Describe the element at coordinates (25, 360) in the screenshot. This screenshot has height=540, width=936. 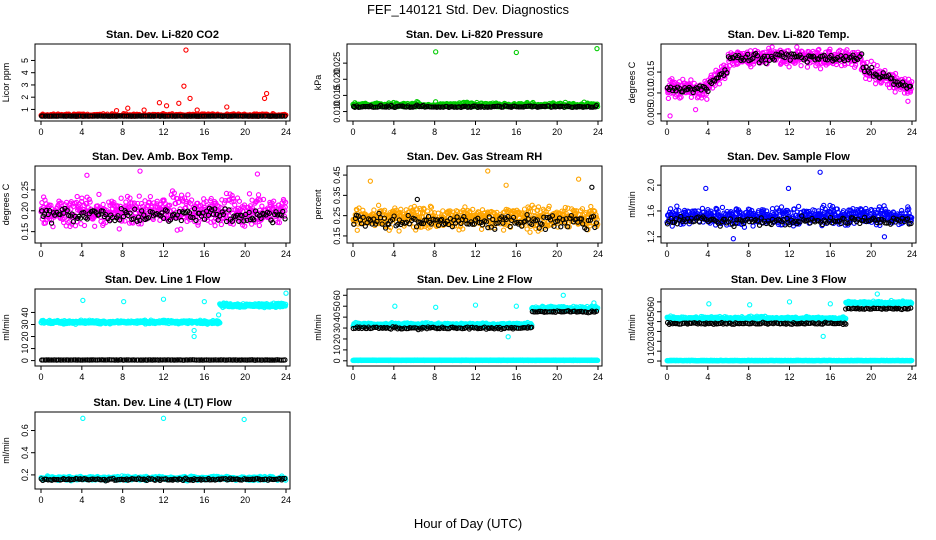
I see `y-tick-label: 0` at that location.